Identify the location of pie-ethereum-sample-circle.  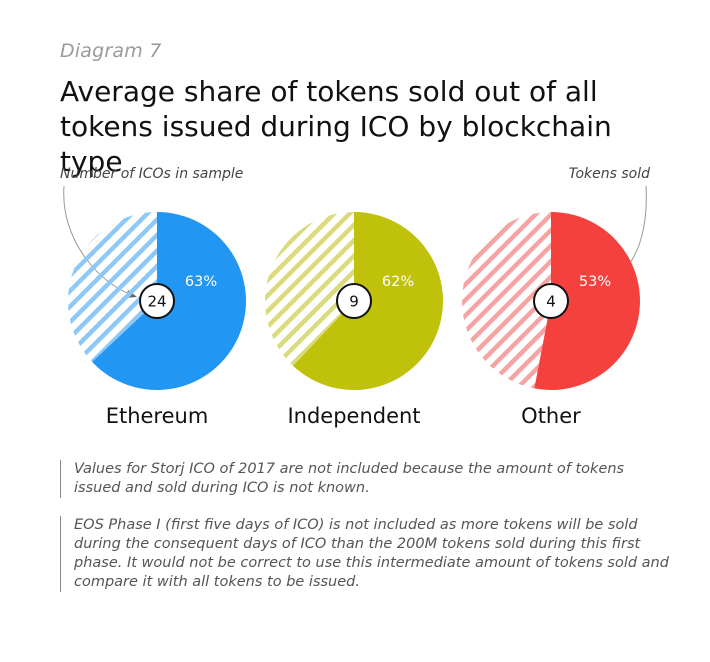
(157, 301).